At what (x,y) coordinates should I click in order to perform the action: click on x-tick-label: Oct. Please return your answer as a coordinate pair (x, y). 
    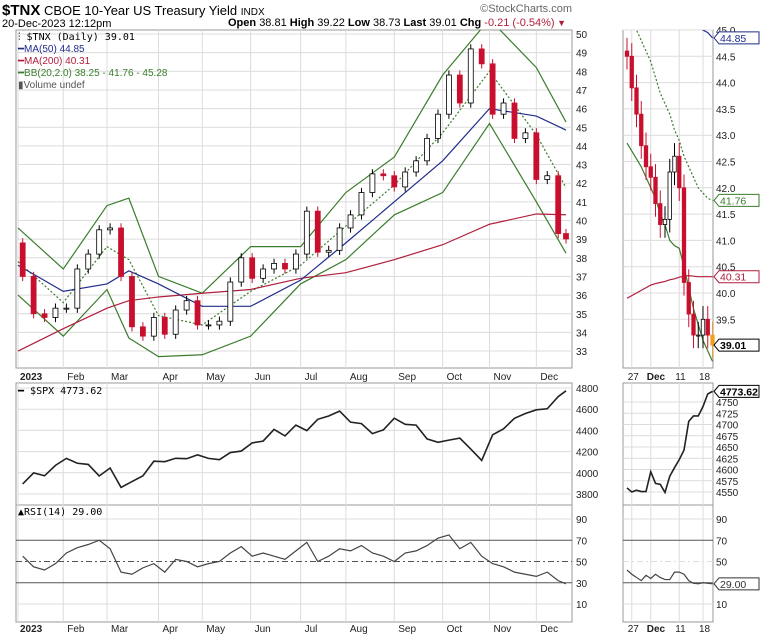
    Looking at the image, I should click on (455, 377).